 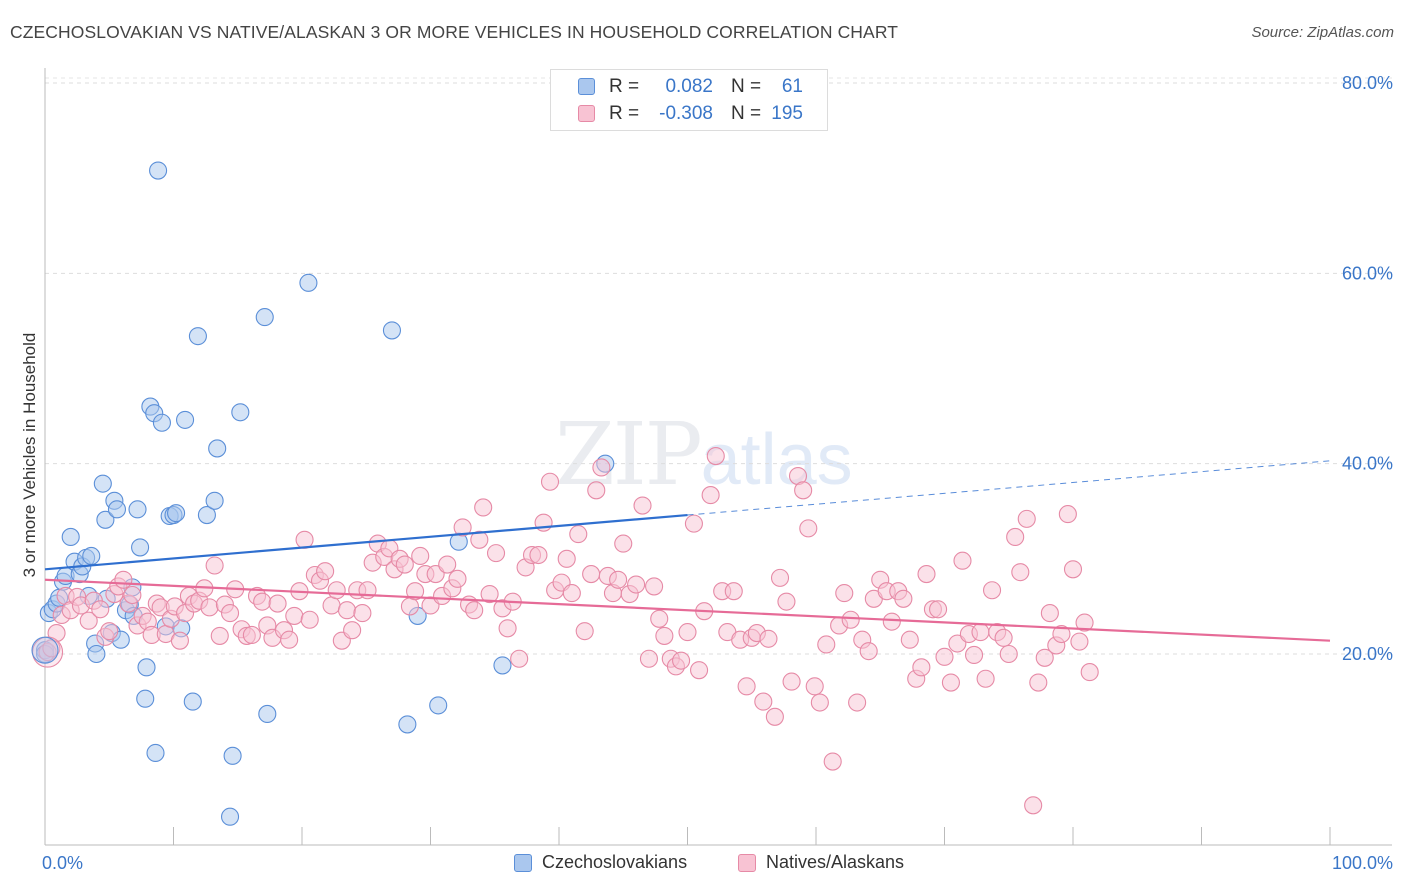 I want to click on r-value: 0.082, so click(x=689, y=86).